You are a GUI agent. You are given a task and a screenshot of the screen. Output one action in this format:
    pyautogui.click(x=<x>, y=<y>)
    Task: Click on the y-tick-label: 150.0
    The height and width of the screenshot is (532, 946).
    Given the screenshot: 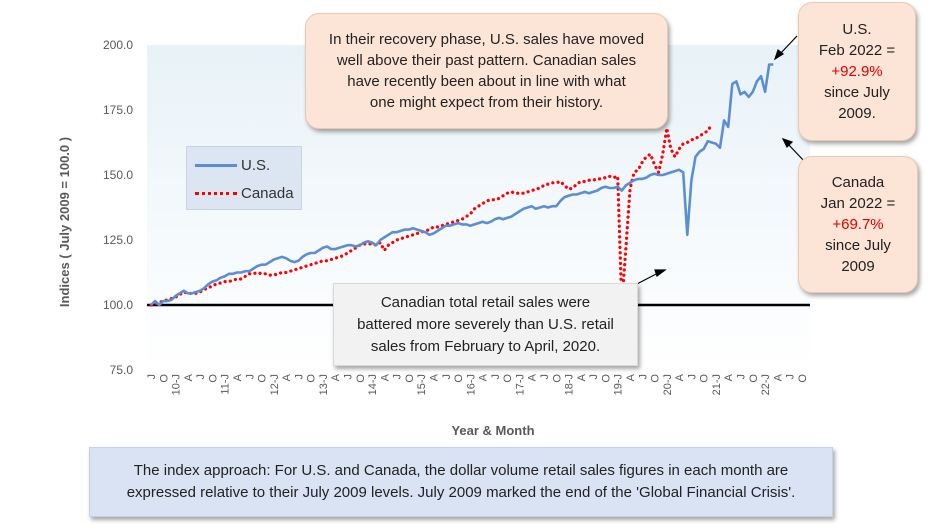 What is the action you would take?
    pyautogui.click(x=118, y=175)
    